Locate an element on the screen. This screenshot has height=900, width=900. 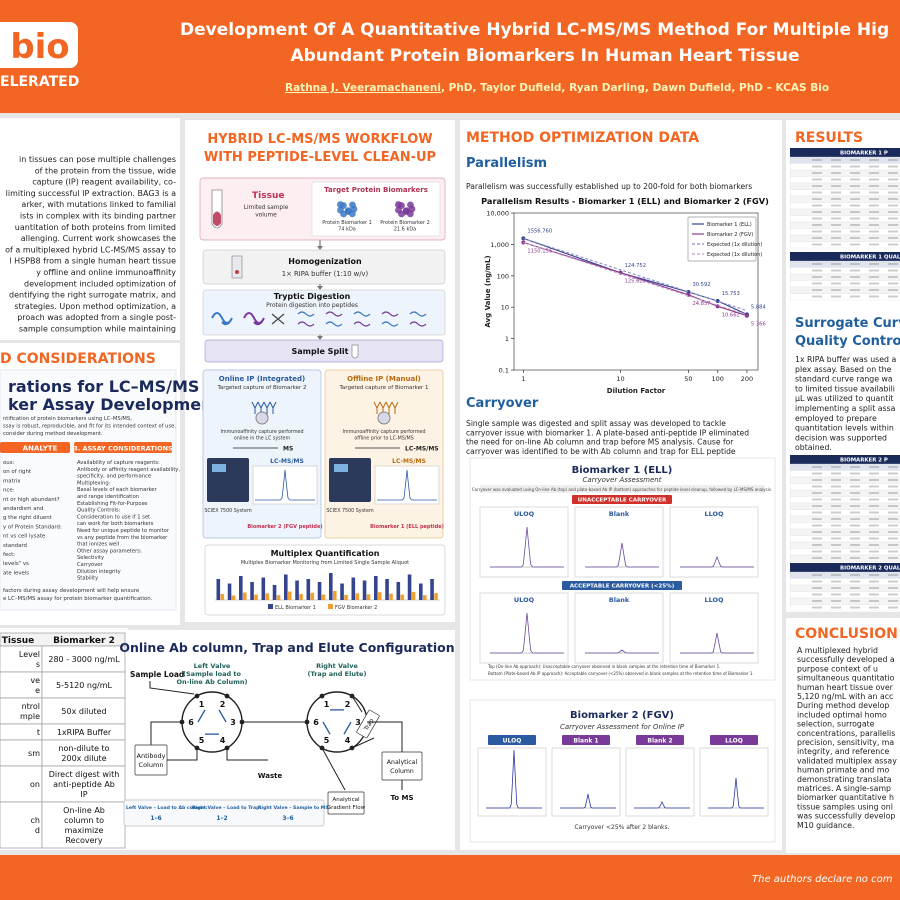
body-text: integrity, and reference is located at coordinates (843, 751).